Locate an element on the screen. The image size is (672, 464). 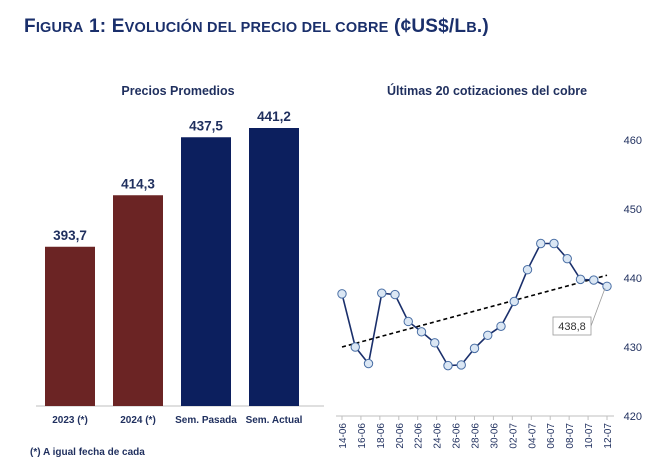
bar-category-label: 2023 (*) is located at coordinates (70, 420).